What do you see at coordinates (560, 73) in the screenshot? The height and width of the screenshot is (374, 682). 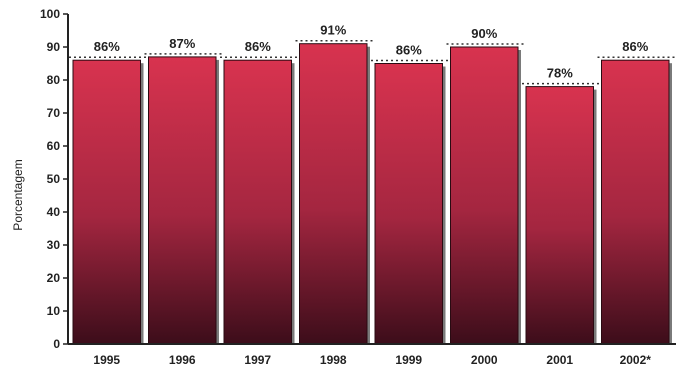 I see `data-label-2001: 78%` at bounding box center [560, 73].